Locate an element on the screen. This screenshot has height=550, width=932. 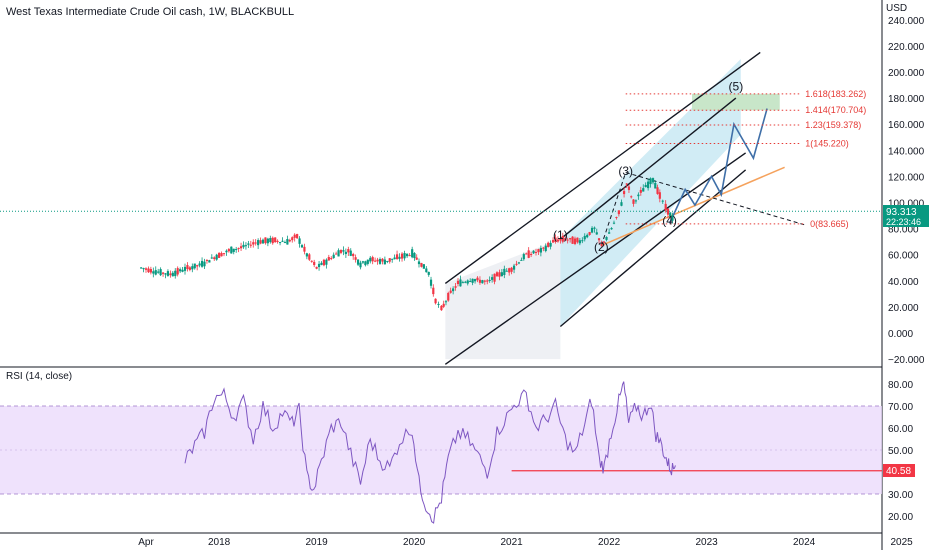
price-tick-label: 160.000 is located at coordinates (906, 125).